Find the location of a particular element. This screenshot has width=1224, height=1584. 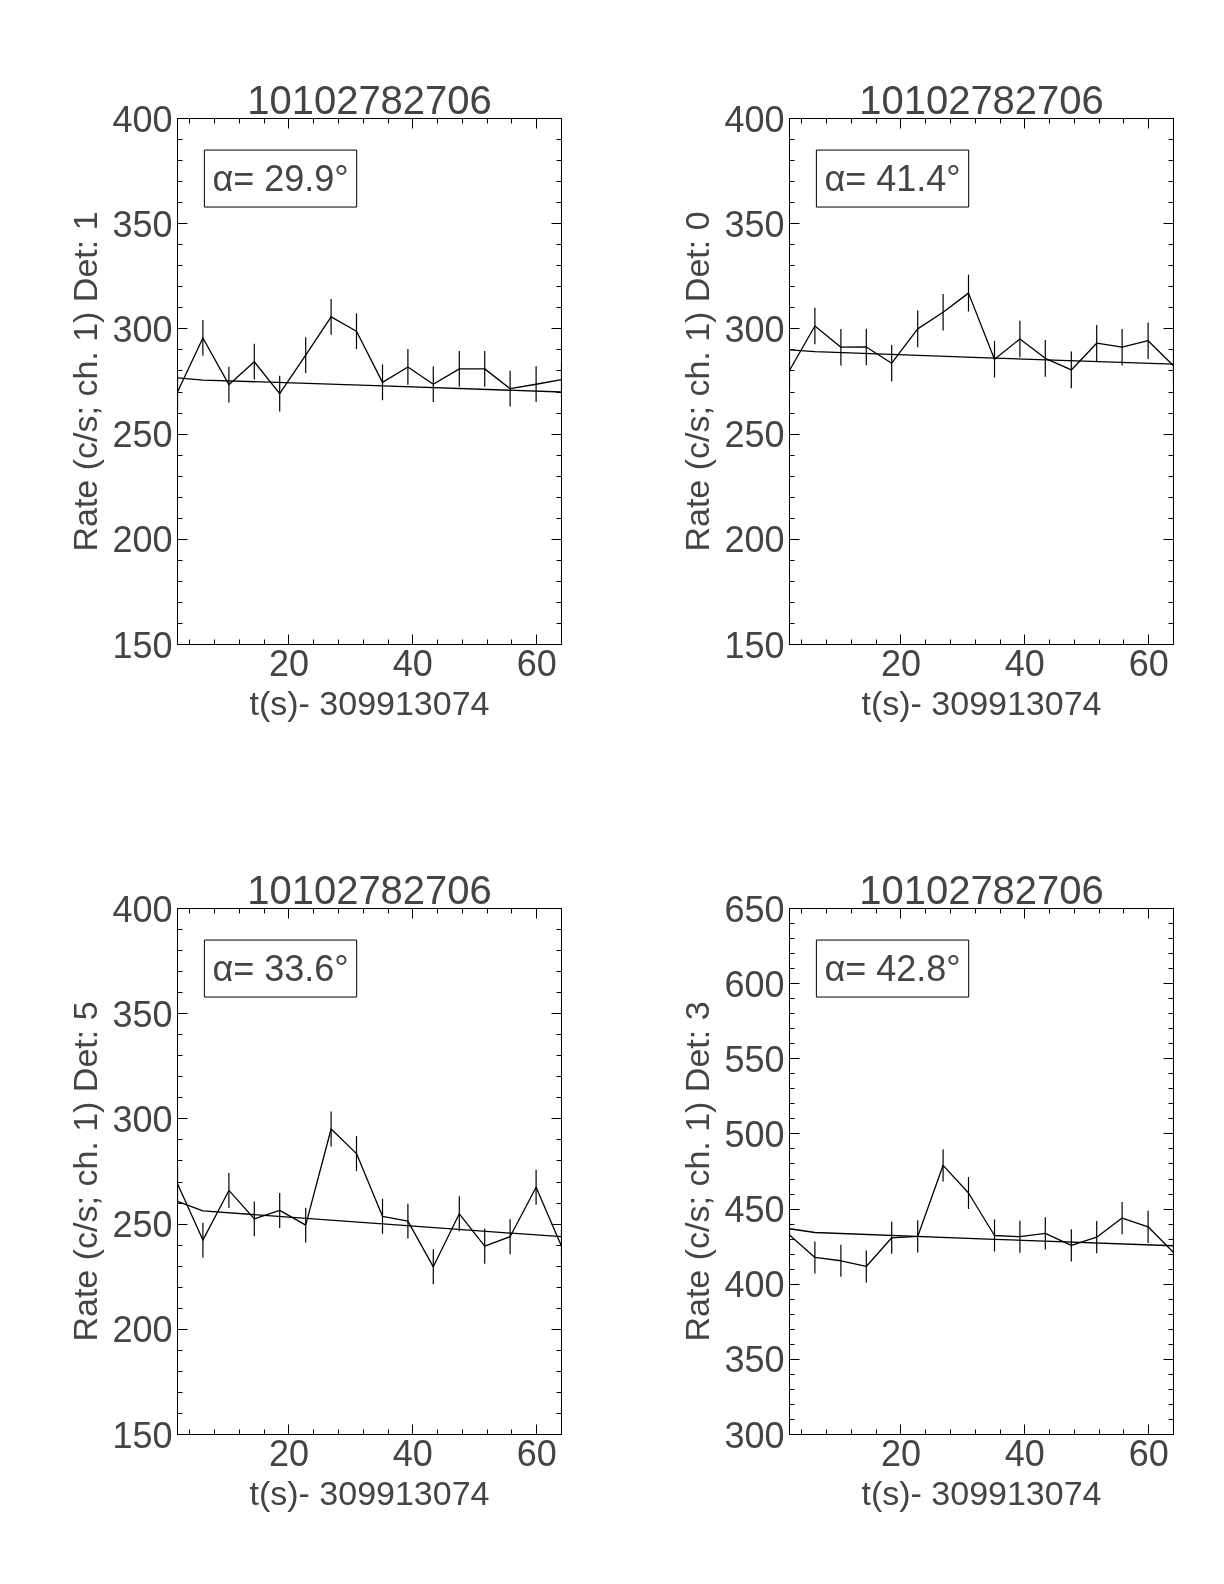

y-tick-label: 550 is located at coordinates (754, 1059).